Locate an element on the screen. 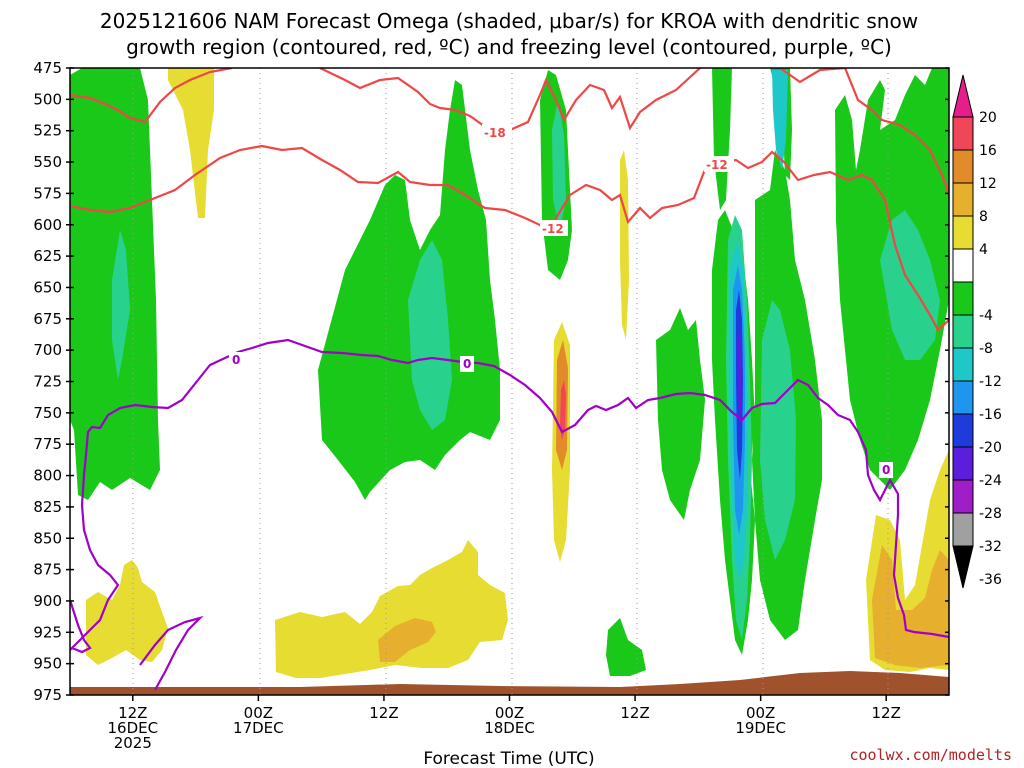 The height and width of the screenshot is (768, 1024). y-tick-label: 650 is located at coordinates (47, 287).